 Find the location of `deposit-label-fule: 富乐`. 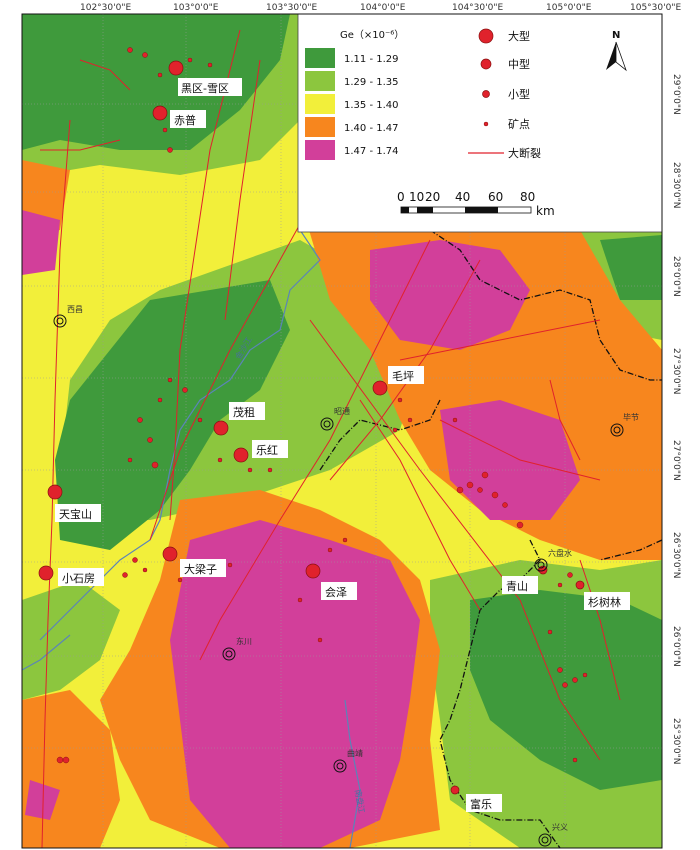

deposit-label-fule: 富乐 is located at coordinates (481, 804).